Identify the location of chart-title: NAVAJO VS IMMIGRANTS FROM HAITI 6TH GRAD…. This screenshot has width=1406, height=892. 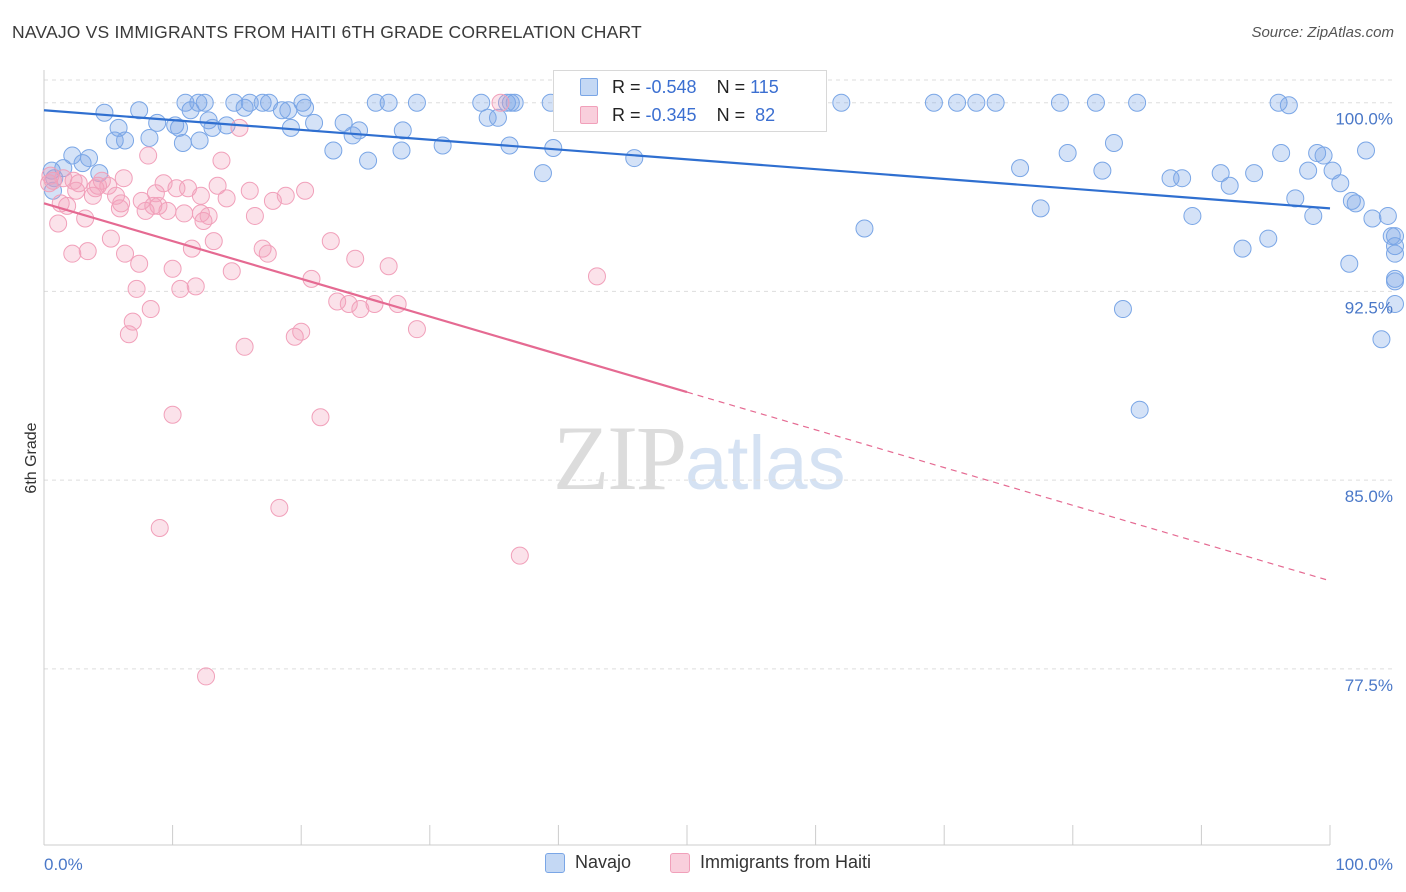
(327, 32).